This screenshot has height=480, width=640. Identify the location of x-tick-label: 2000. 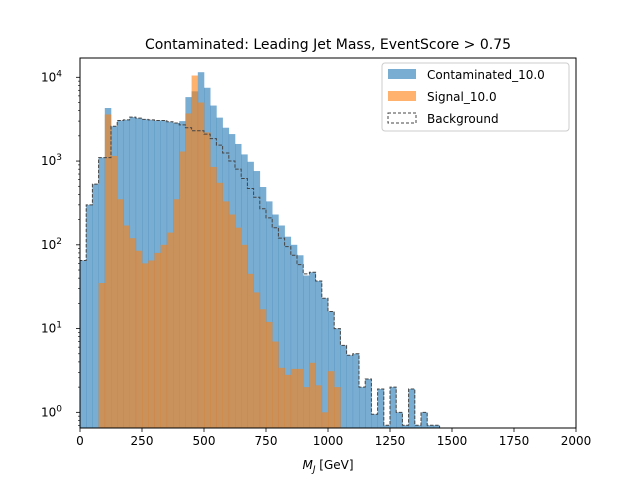
(576, 441).